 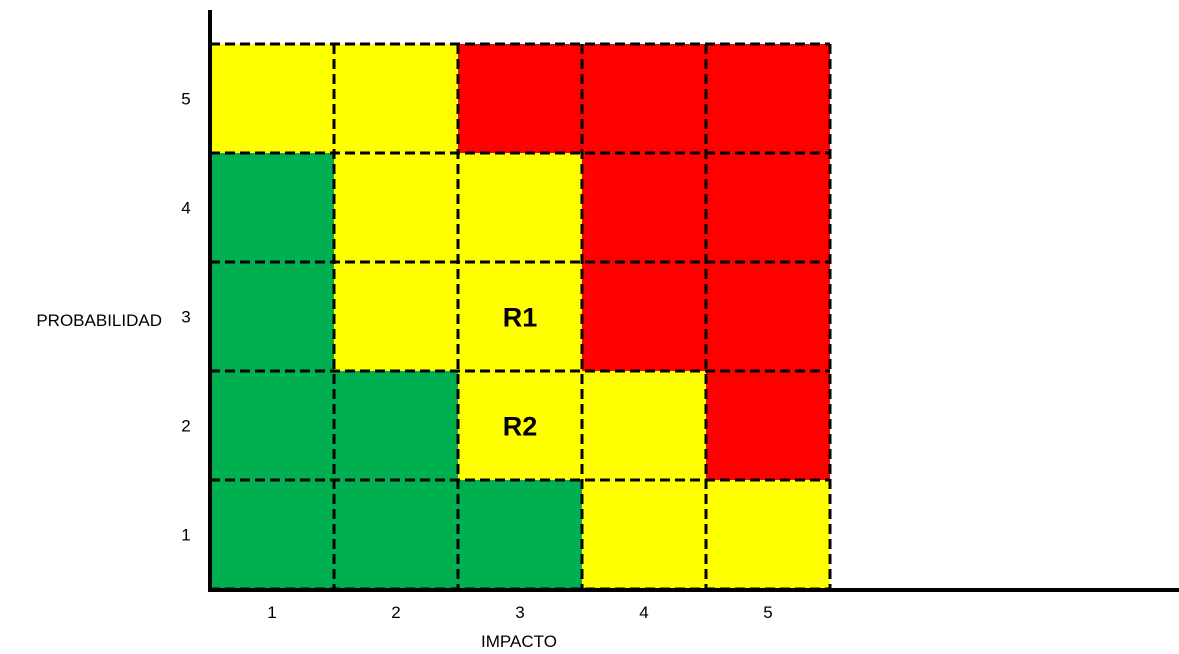 I want to click on y-axis-label: PROBABILIDAD, so click(x=99, y=320).